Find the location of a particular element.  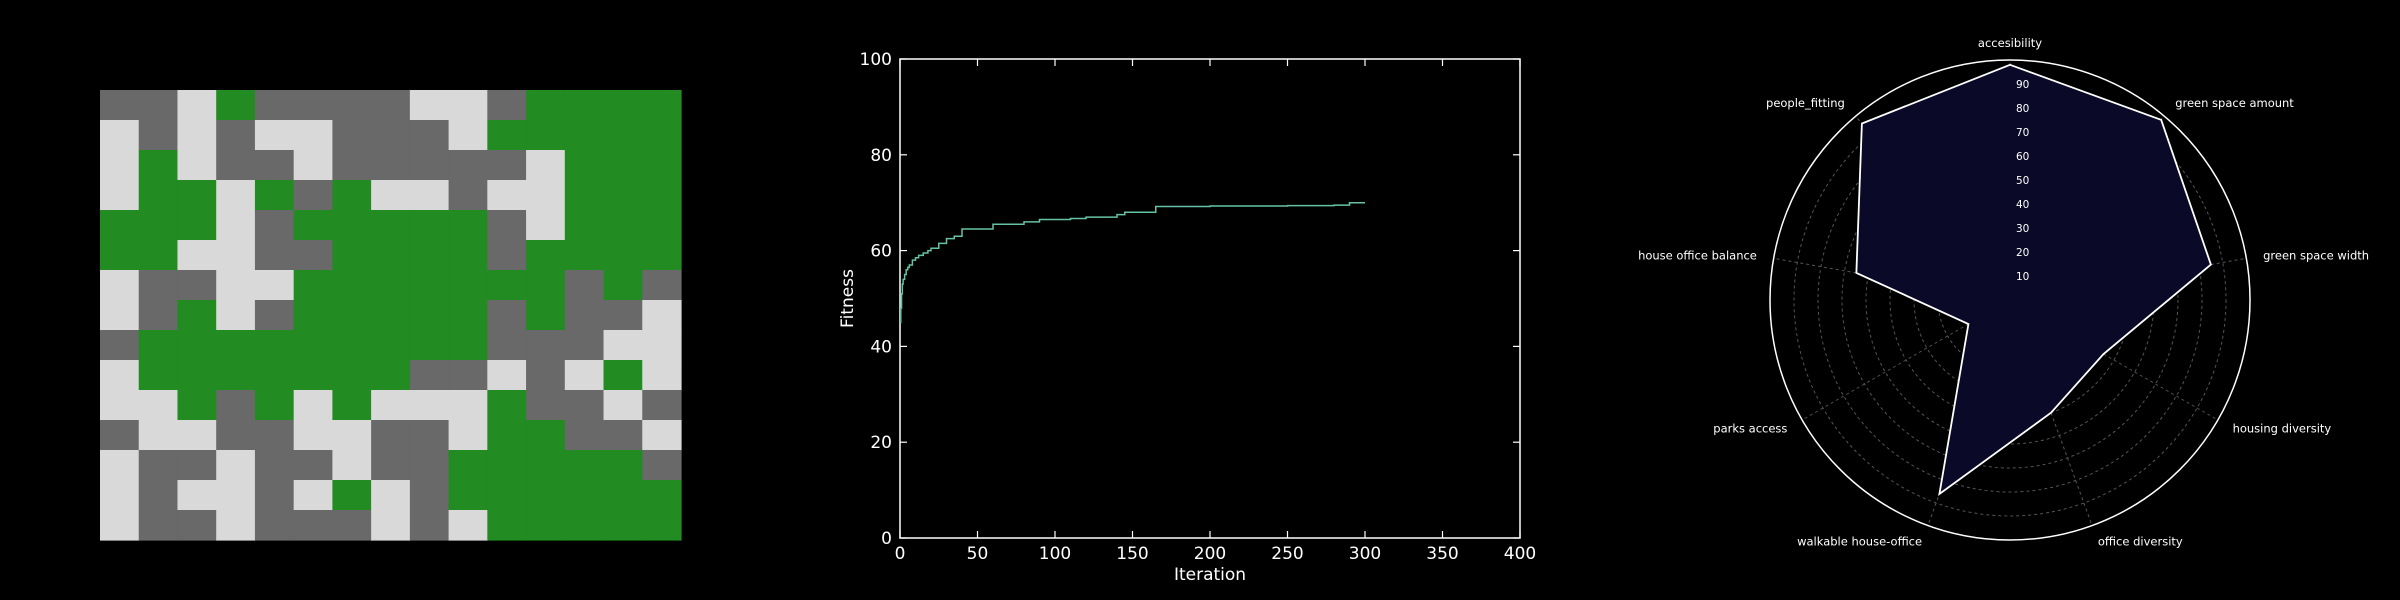

radar-grid-circle is located at coordinates (2010, 300).